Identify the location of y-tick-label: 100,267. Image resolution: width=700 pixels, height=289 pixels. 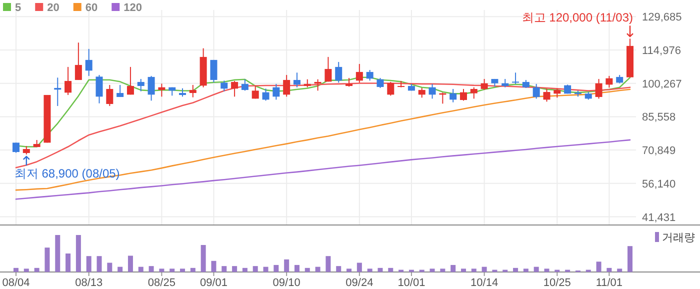
(662, 84).